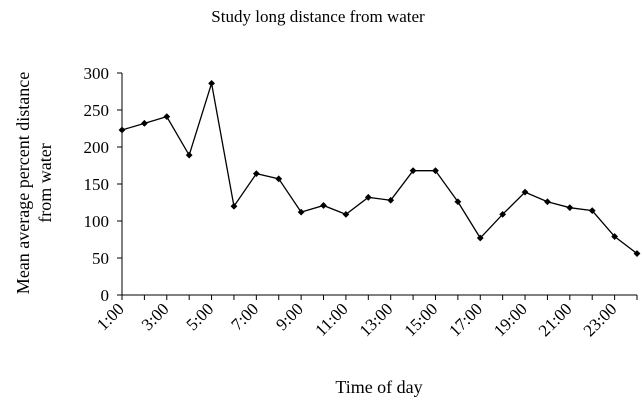 The height and width of the screenshot is (408, 642). I want to click on y-tick-label: 0, so click(105, 295).